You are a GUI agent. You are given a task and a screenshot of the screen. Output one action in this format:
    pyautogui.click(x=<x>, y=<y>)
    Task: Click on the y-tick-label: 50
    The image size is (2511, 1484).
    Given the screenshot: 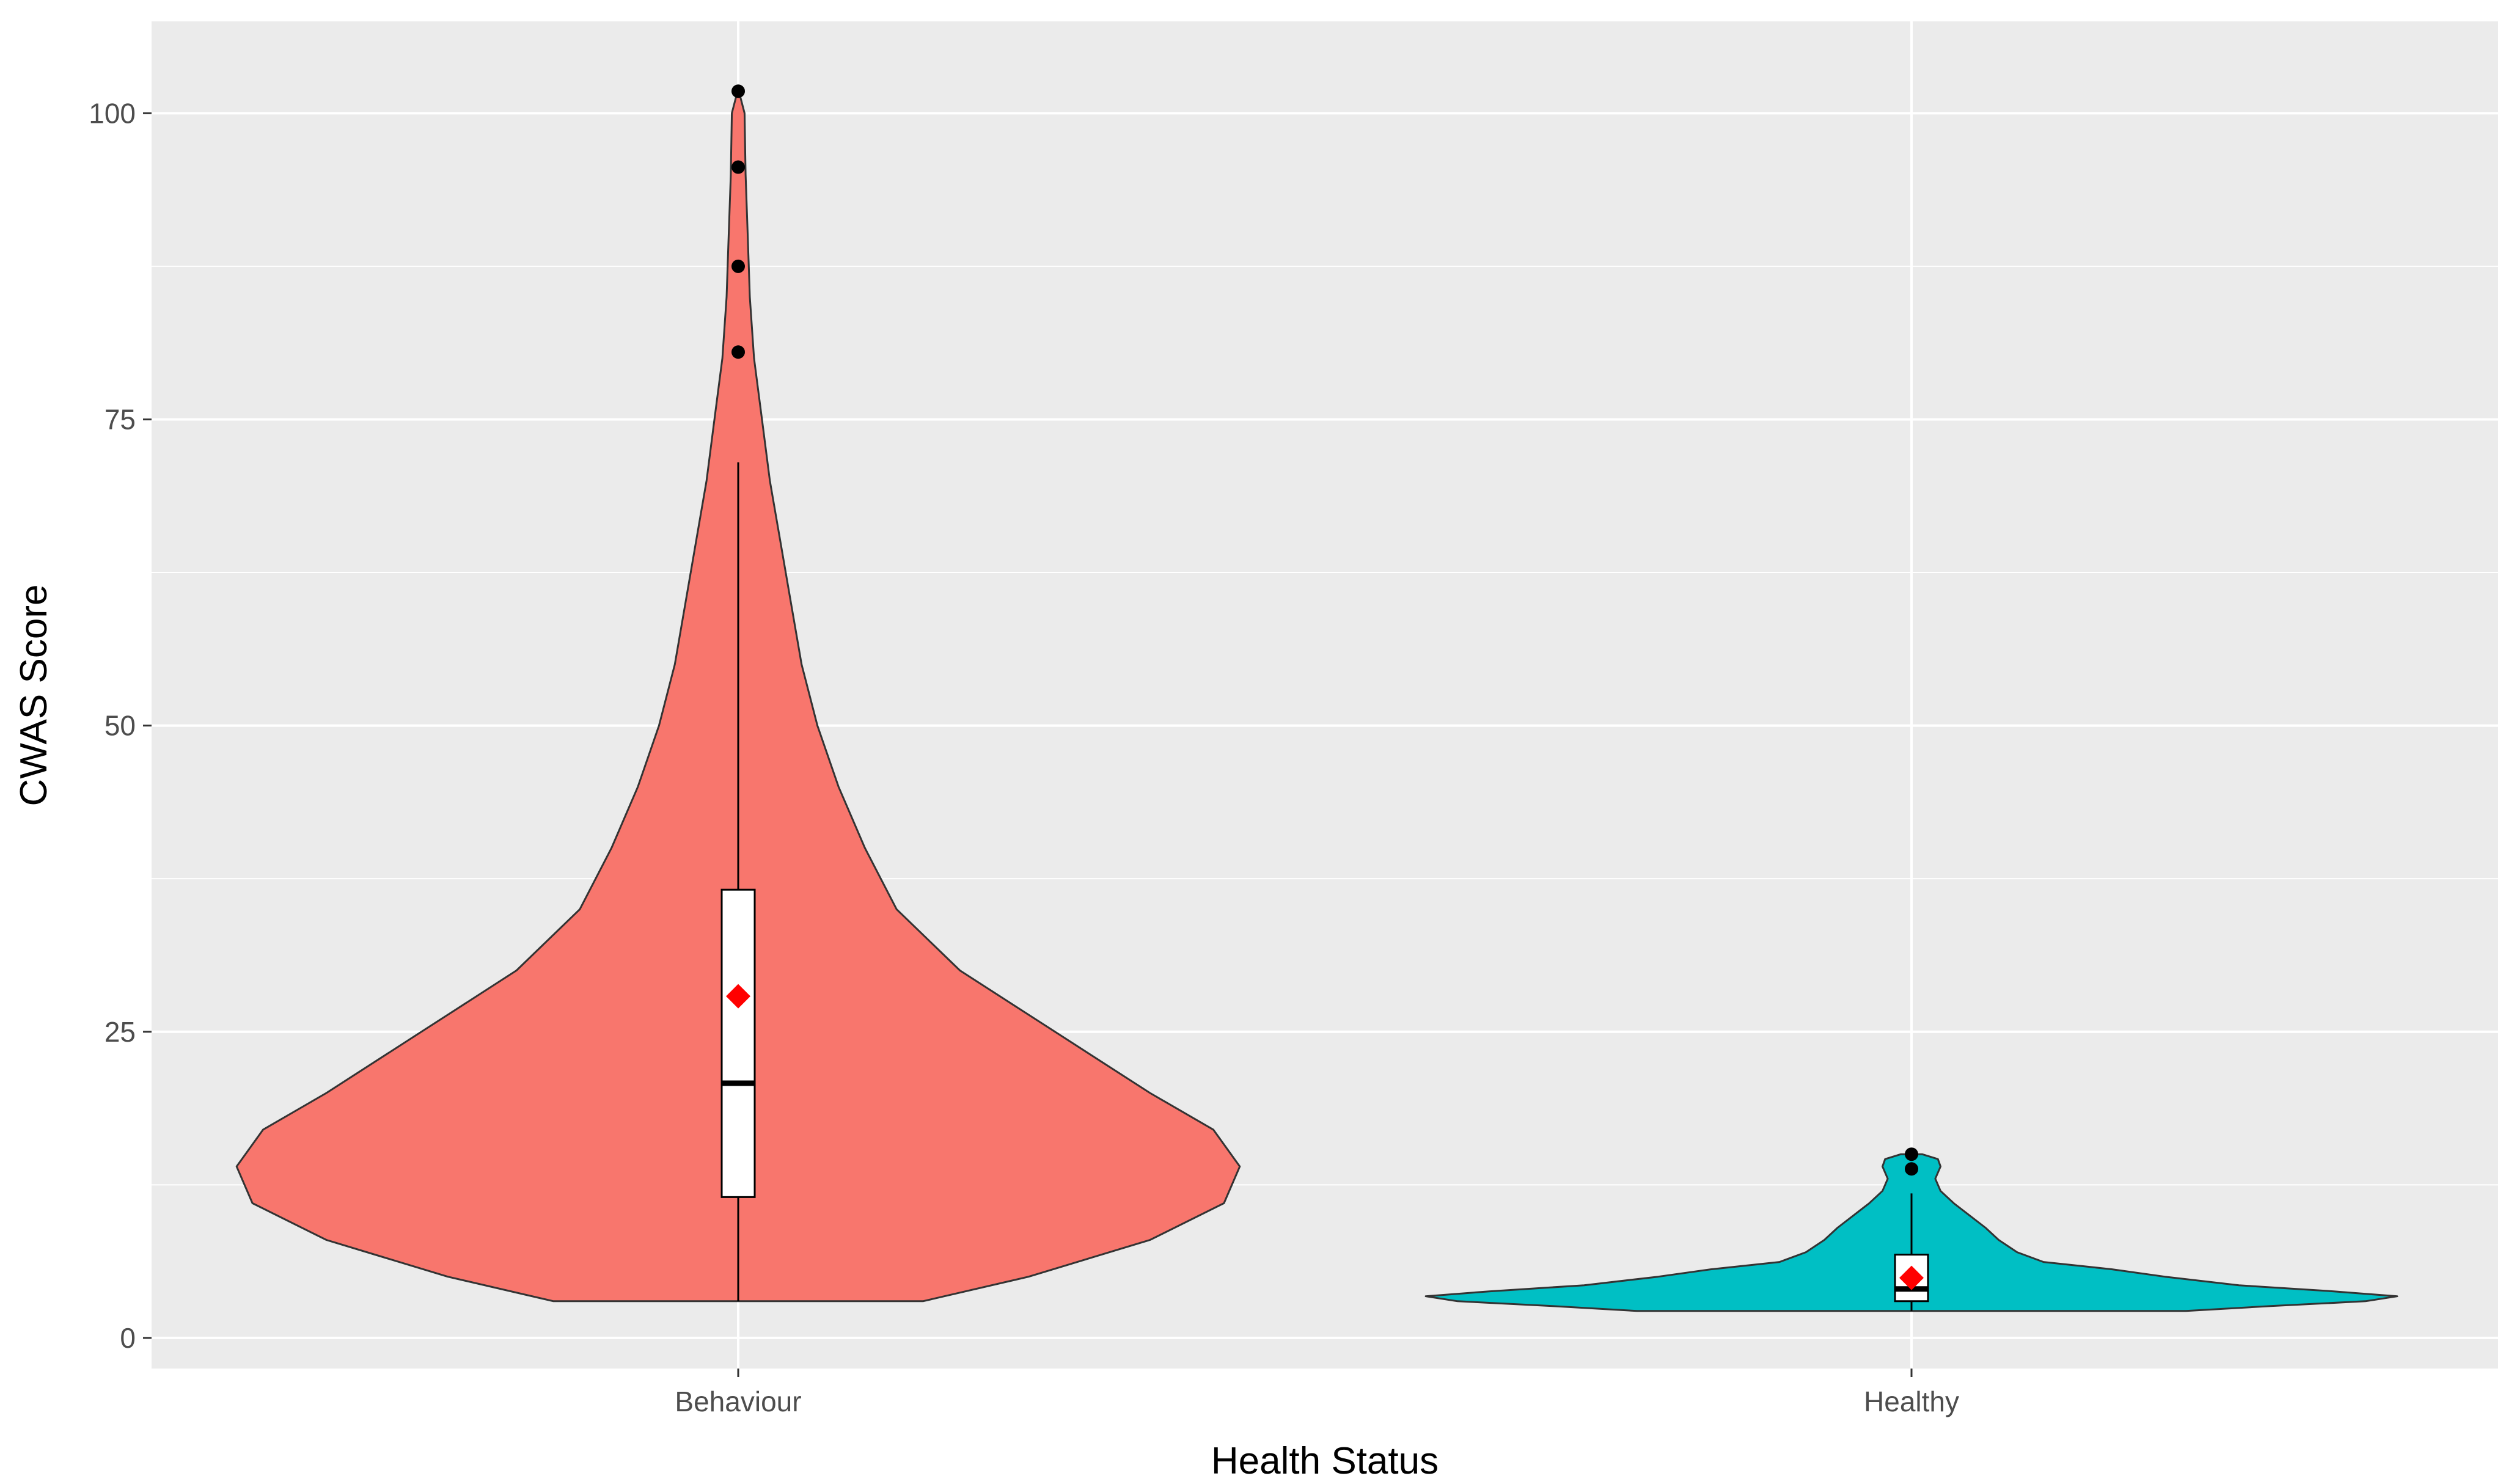 What is the action you would take?
    pyautogui.click(x=120, y=726)
    